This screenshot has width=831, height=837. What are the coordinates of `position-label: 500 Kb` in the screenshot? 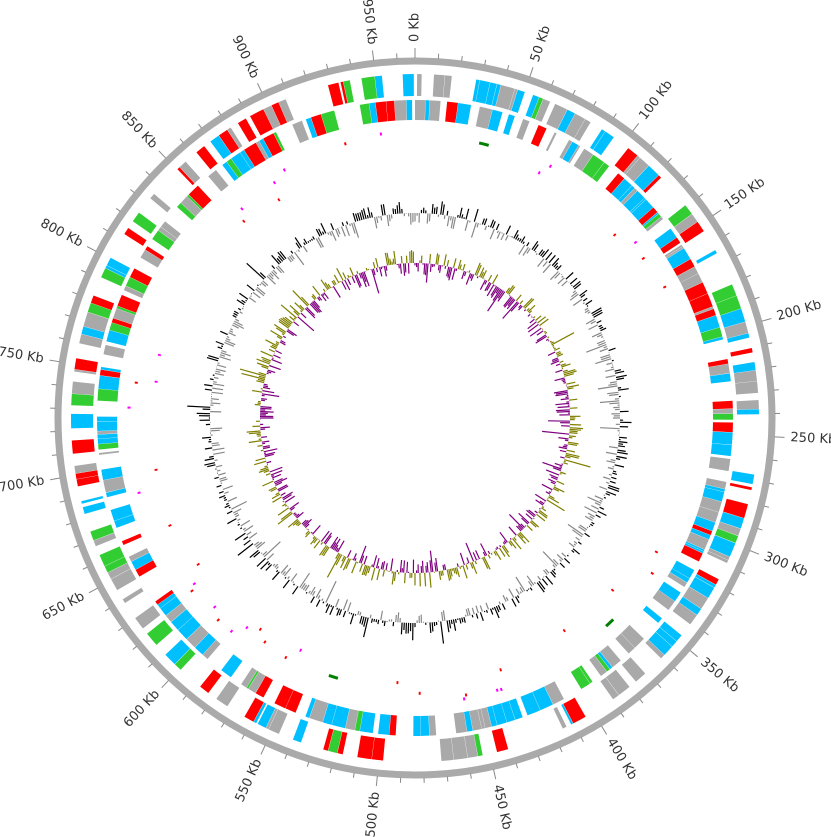 It's located at (373, 814).